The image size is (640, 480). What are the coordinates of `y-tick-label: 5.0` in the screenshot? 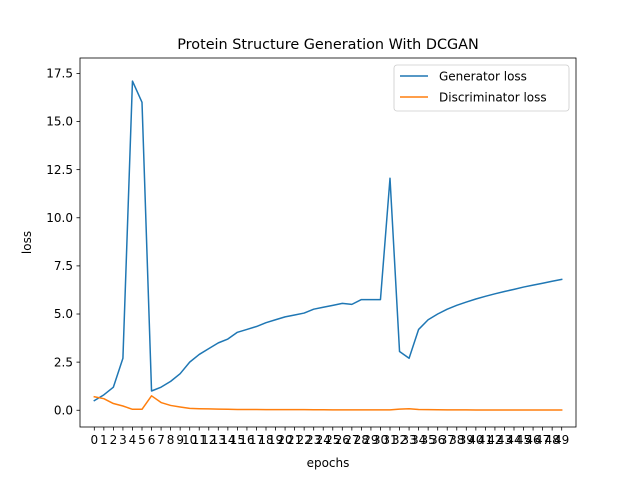 It's located at (63, 314).